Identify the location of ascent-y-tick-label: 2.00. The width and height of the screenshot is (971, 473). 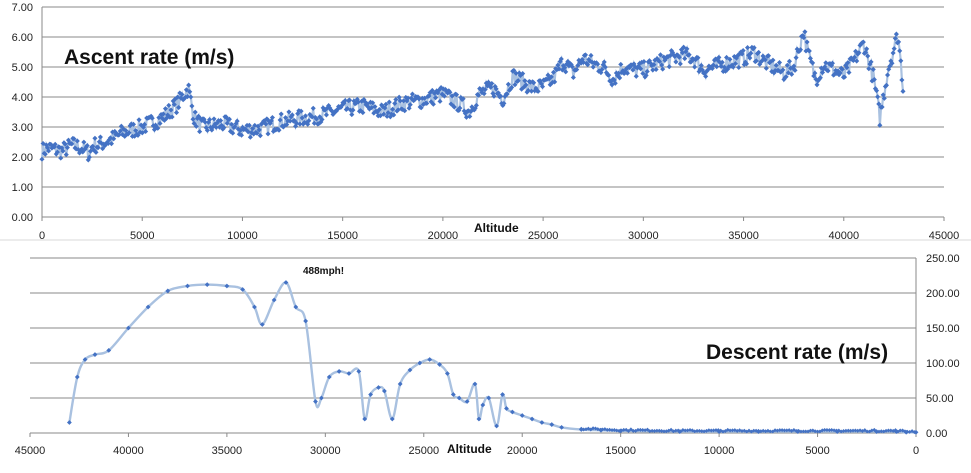
(22, 158).